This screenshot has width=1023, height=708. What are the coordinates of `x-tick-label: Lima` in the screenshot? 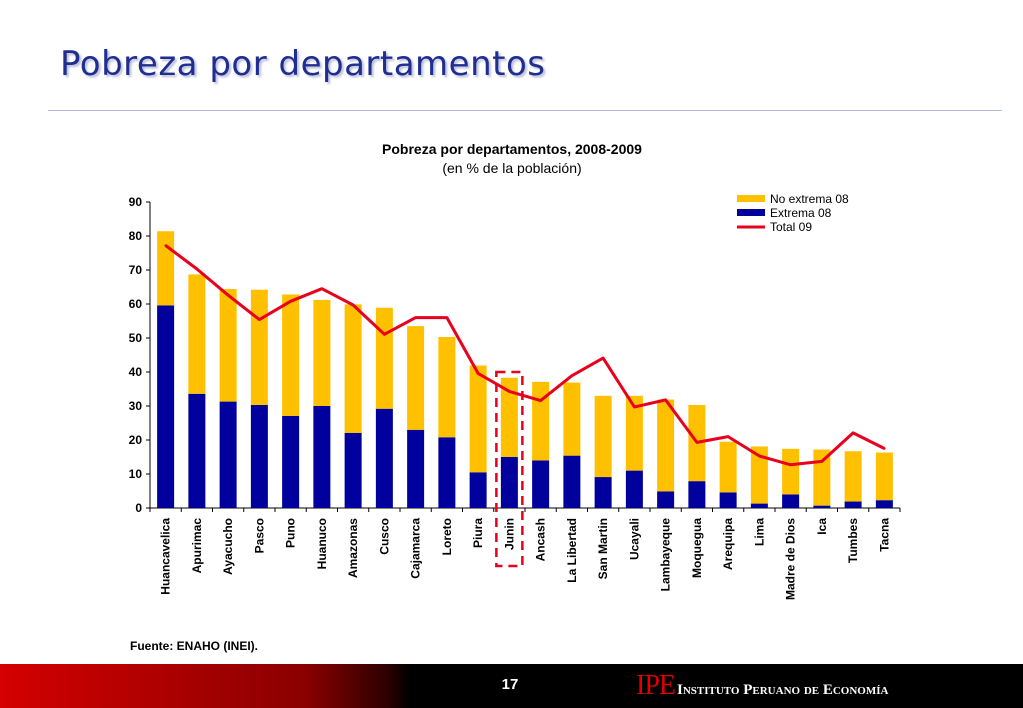 It's located at (759, 532).